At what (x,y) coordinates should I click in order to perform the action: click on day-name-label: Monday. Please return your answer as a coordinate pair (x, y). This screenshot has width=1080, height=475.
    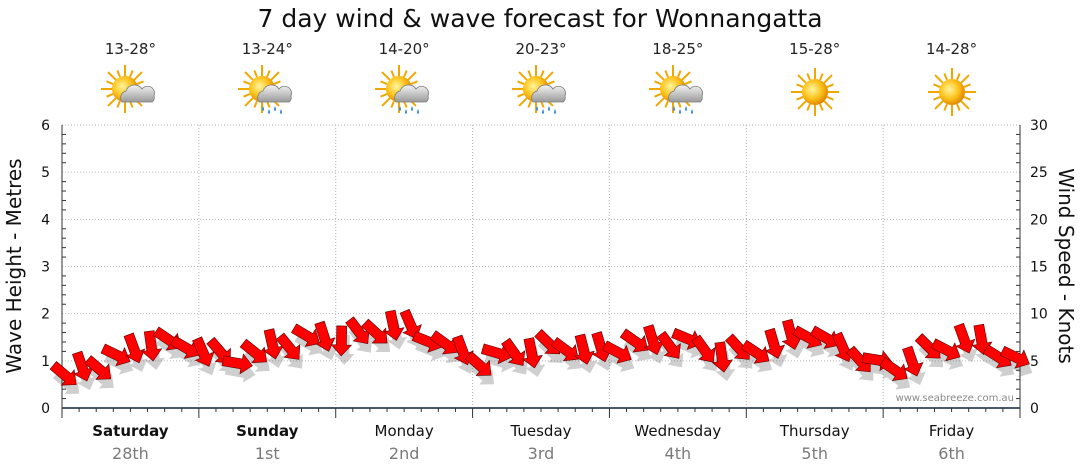
    Looking at the image, I should click on (404, 431).